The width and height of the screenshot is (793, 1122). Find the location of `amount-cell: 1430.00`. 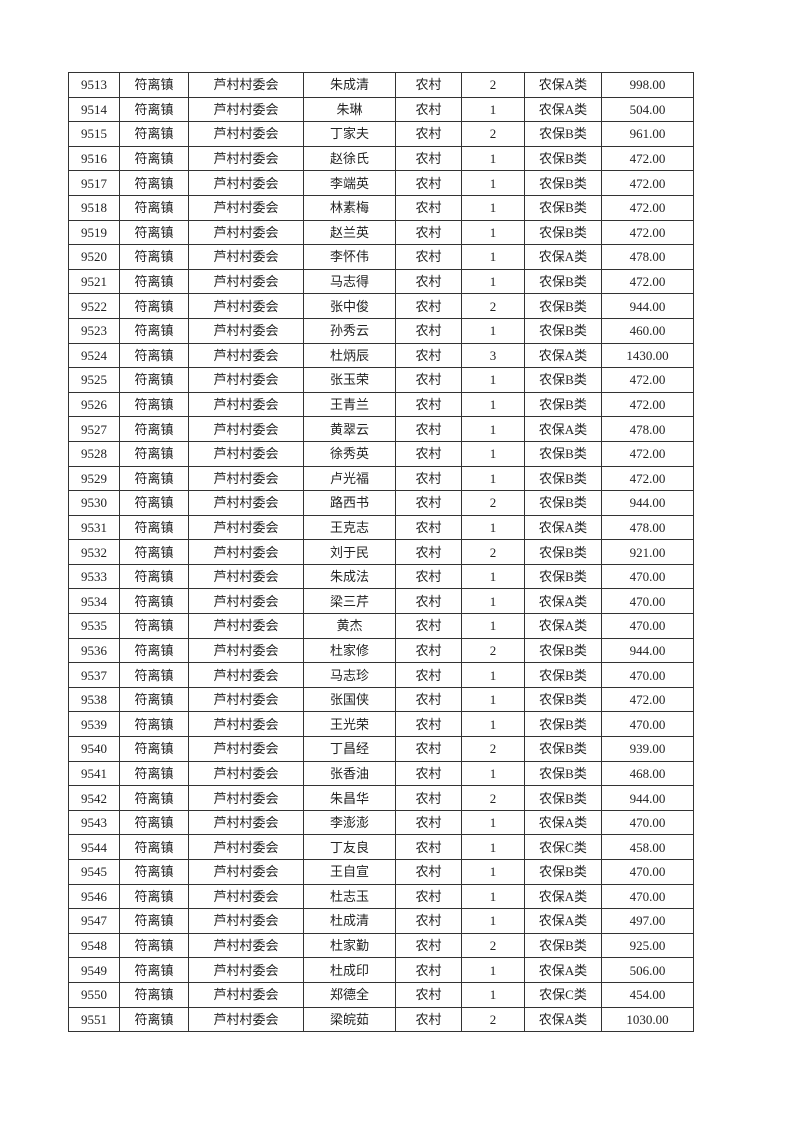

amount-cell: 1430.00 is located at coordinates (647, 355).